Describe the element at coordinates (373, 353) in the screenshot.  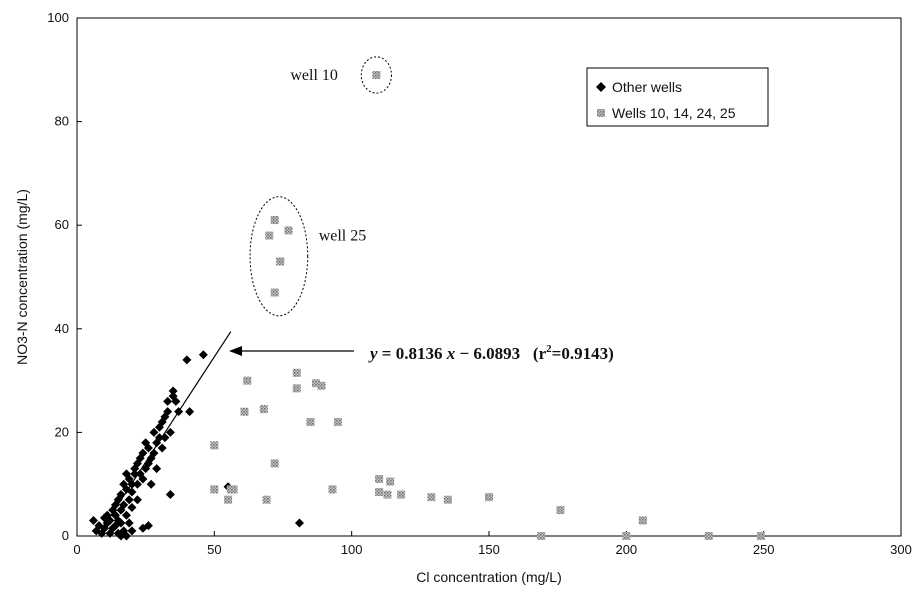
I see `eq-y-var: y` at that location.